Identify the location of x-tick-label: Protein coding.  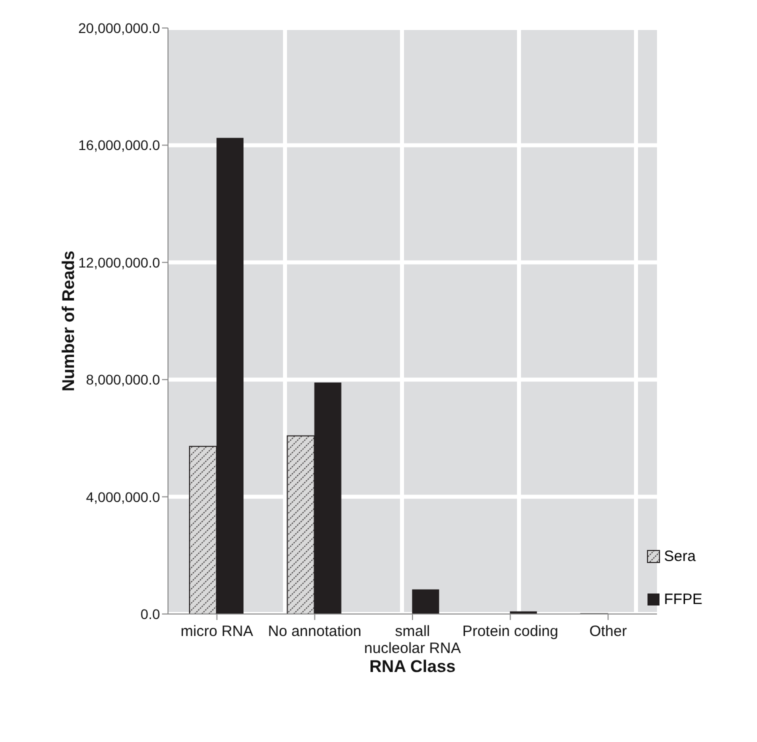
(510, 631).